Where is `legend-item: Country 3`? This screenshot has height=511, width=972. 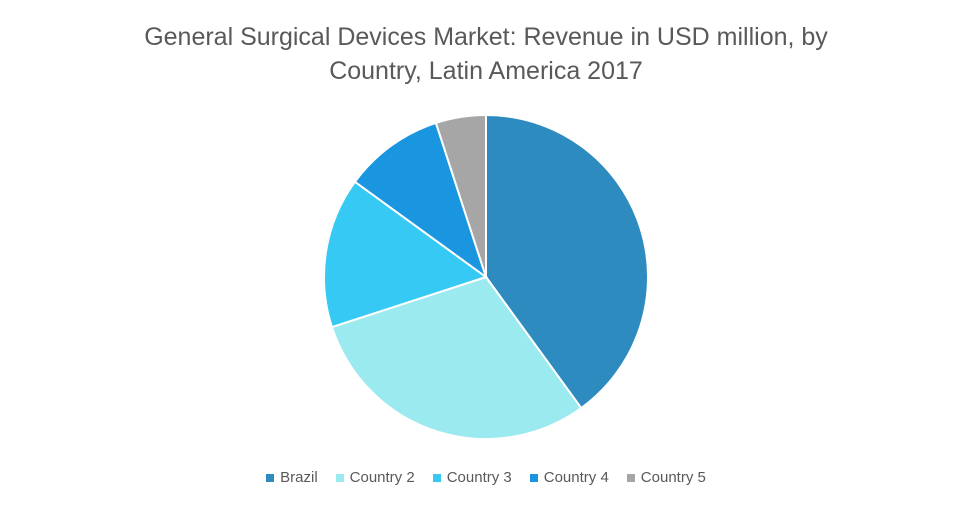
legend-item: Country 3 is located at coordinates (472, 477).